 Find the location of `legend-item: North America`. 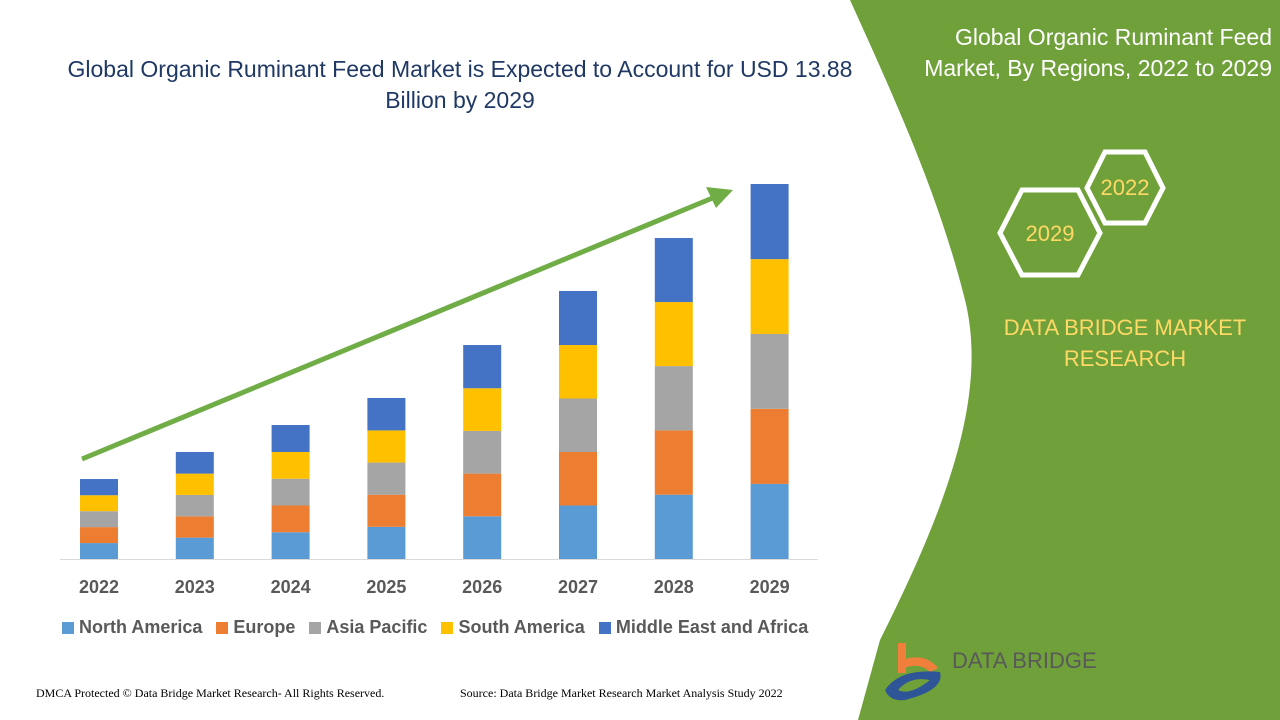

legend-item: North America is located at coordinates (132, 627).